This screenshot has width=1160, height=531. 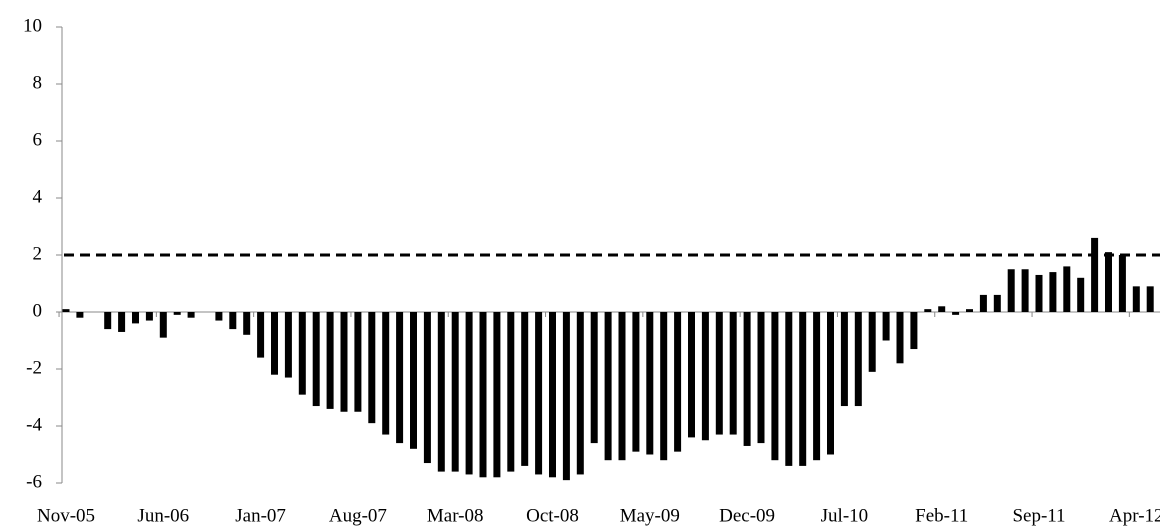 What do you see at coordinates (358, 515) in the screenshot?
I see `x-tick-label: Aug-07` at bounding box center [358, 515].